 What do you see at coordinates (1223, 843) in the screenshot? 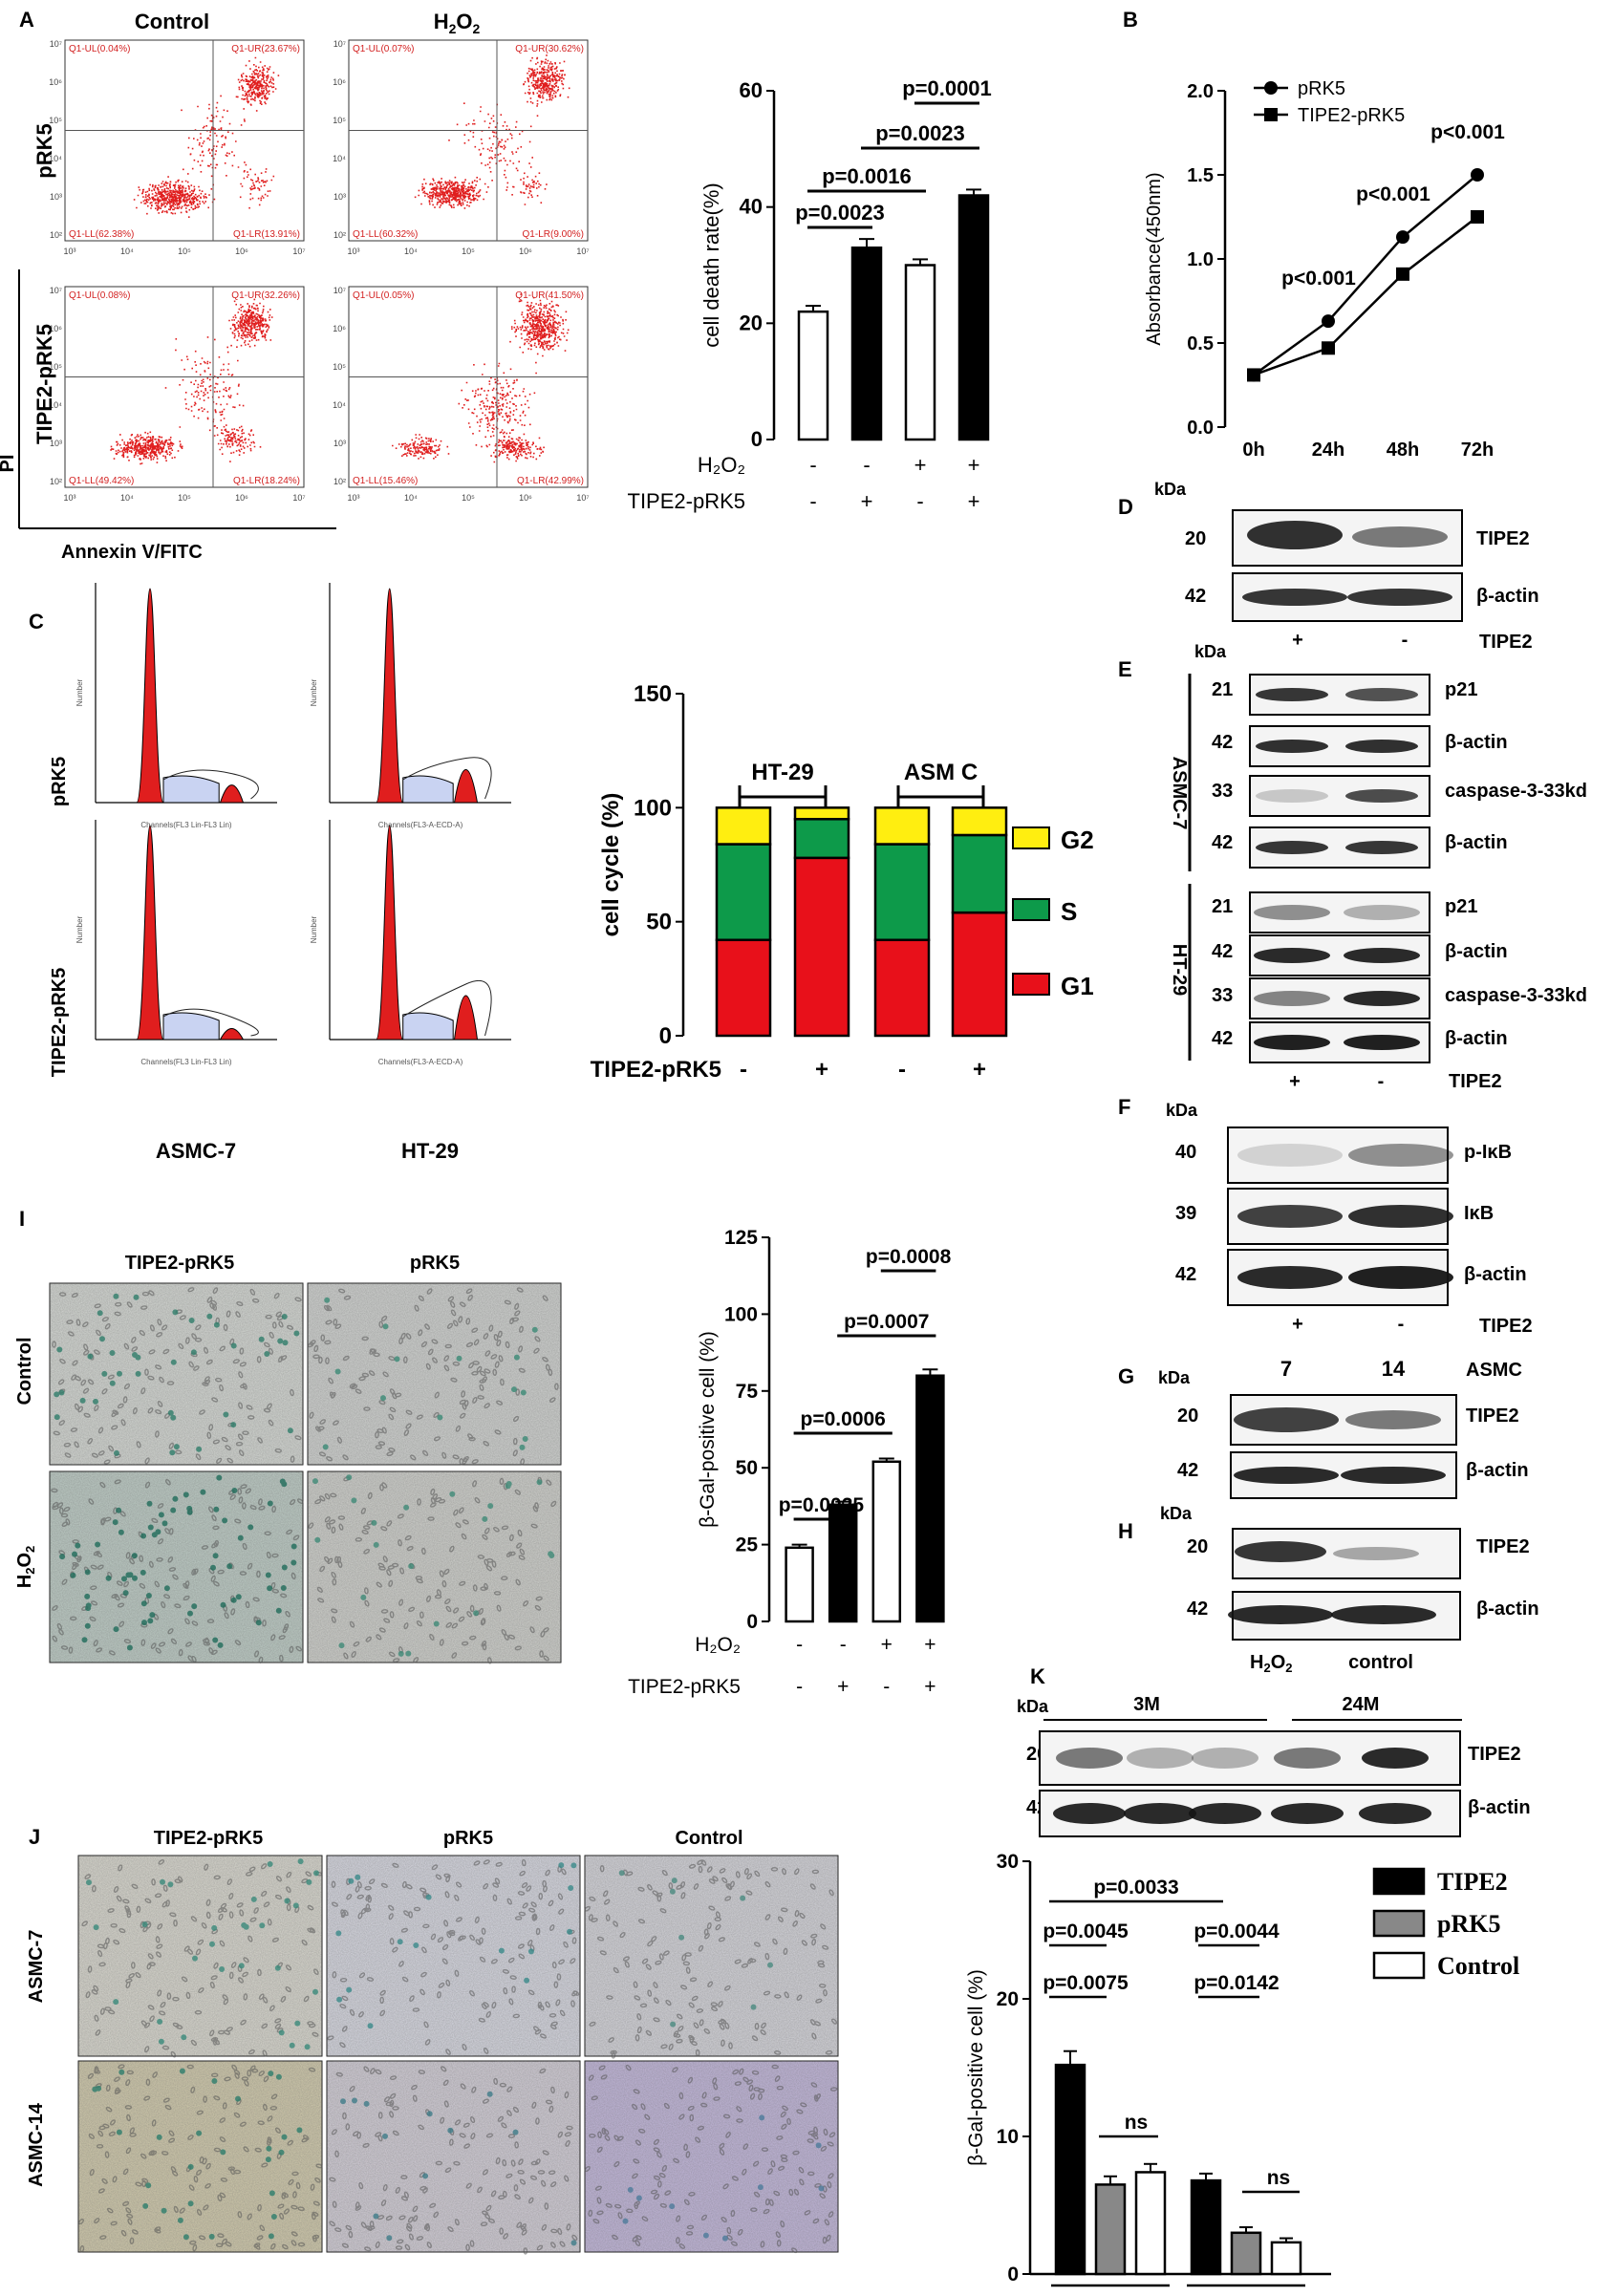
I see `blot-e1-kda-3: 42` at bounding box center [1223, 843].